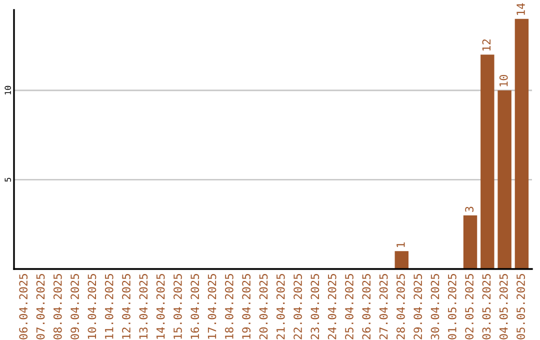 Image resolution: width=540 pixels, height=340 pixels. What do you see at coordinates (263, 307) in the screenshot?
I see `x-tick-label: 20.04.2025` at bounding box center [263, 307].